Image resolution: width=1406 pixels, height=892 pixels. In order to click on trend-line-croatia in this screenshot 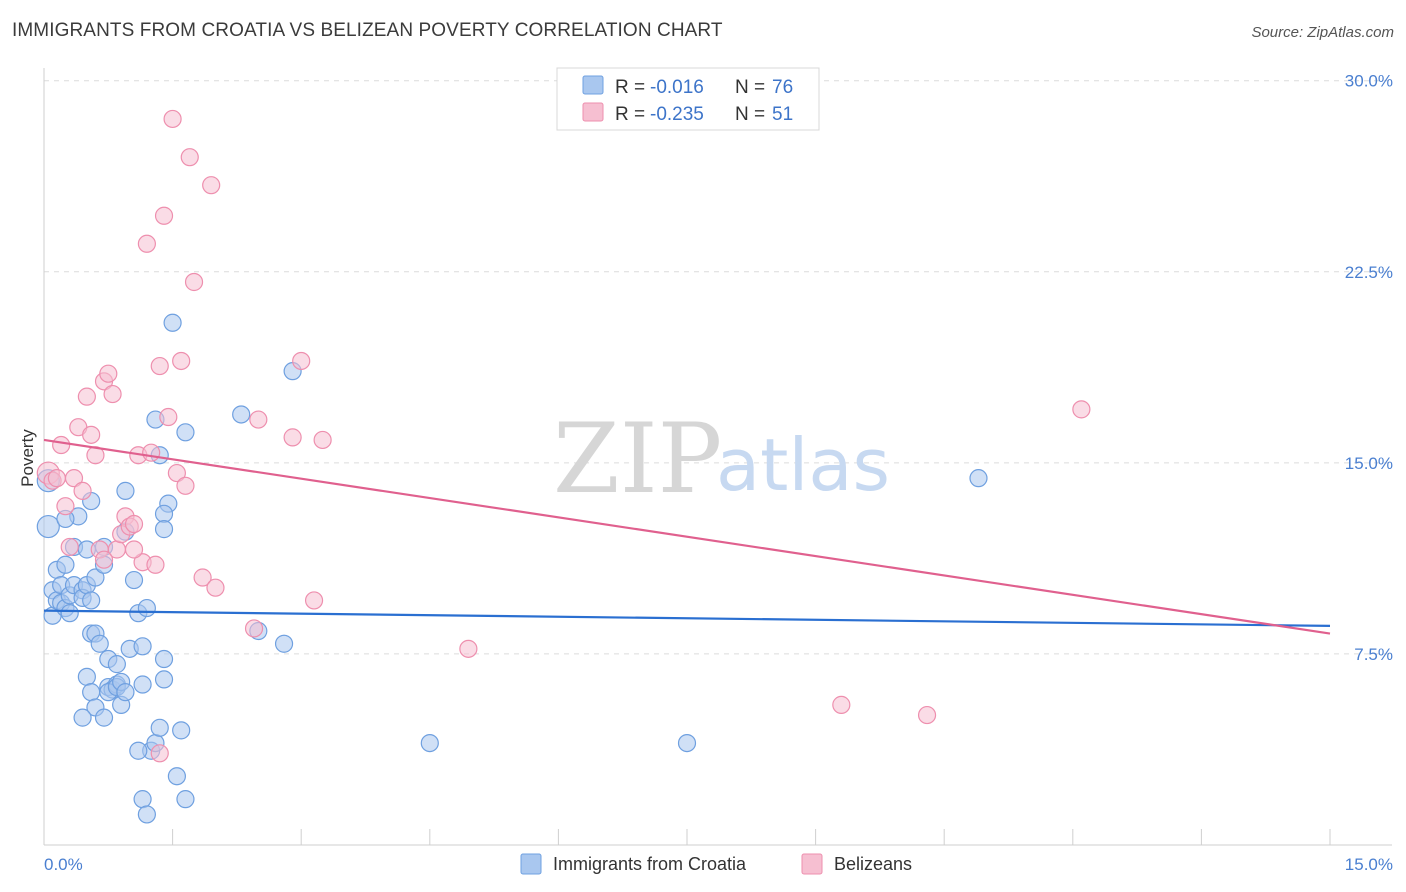, I will do `click(687, 618)`.